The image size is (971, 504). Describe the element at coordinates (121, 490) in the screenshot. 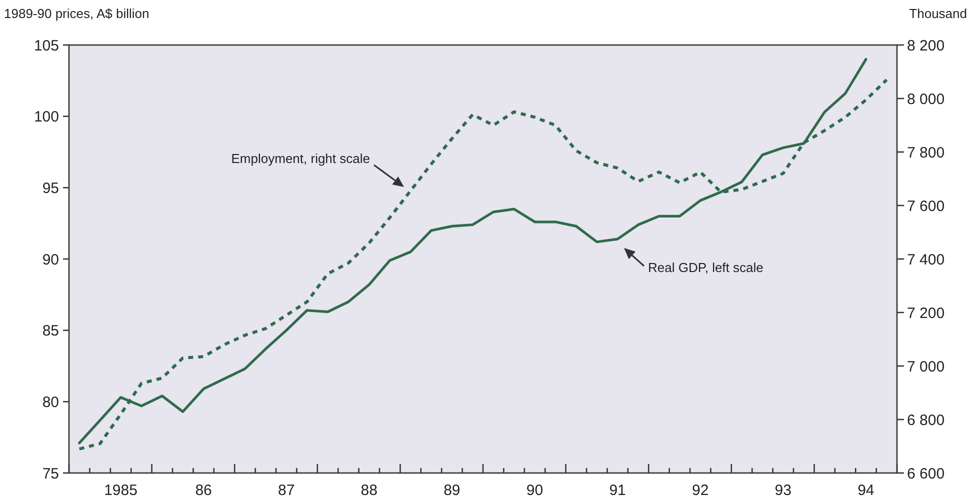

I see `x-tick-label: 1985` at that location.